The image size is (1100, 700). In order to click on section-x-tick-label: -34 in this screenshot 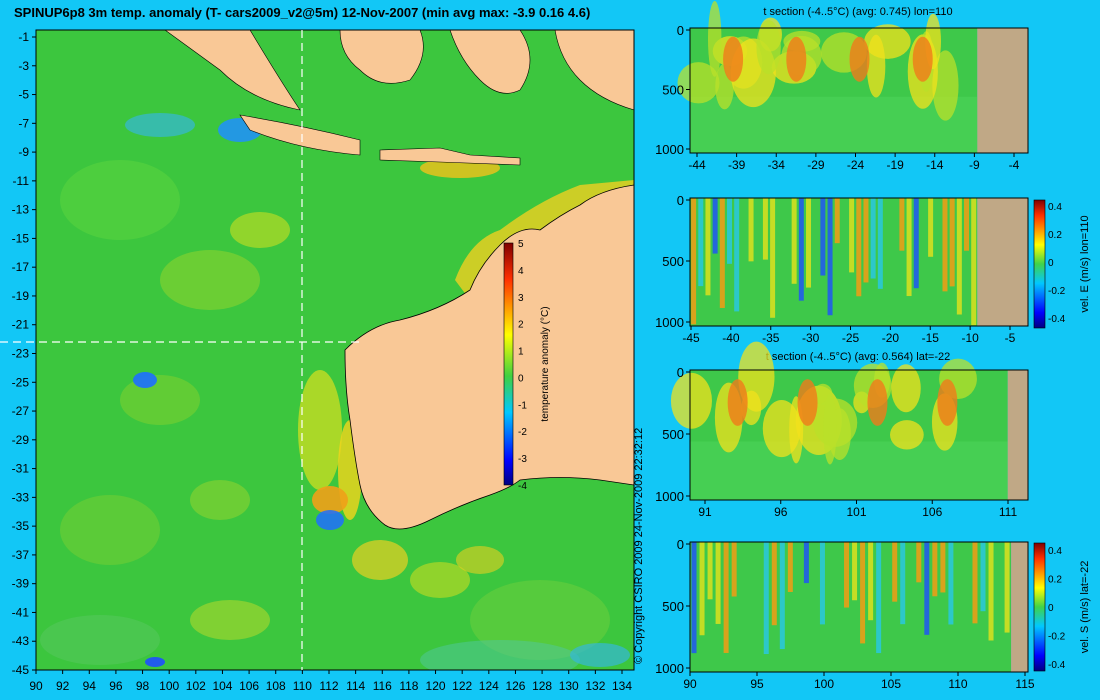, I will do `click(777, 165)`.